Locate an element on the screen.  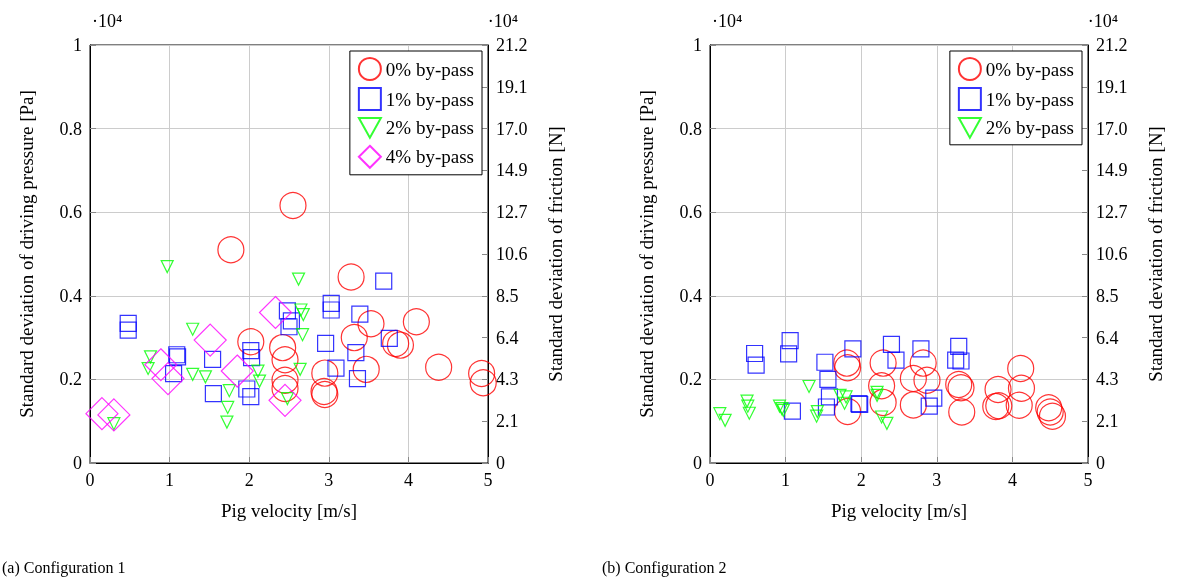
legend-label: 0% by-pass is located at coordinates (430, 69).